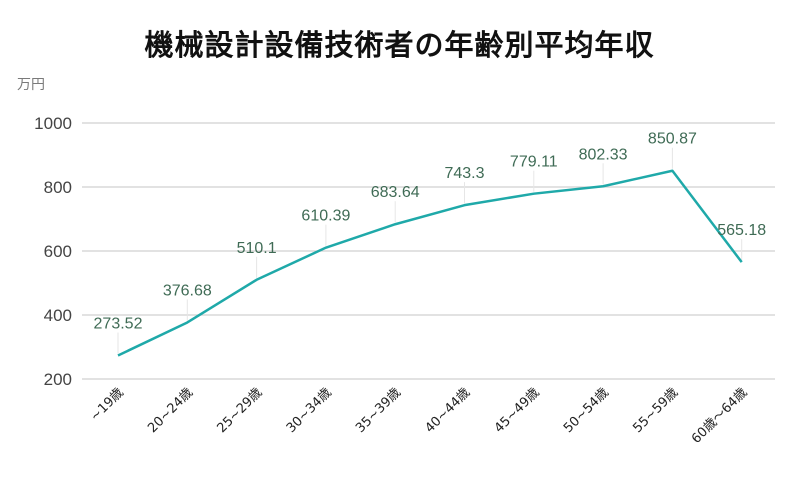 This screenshot has width=799, height=489. Describe the element at coordinates (464, 173) in the screenshot. I see `data-label: 743.3` at that location.